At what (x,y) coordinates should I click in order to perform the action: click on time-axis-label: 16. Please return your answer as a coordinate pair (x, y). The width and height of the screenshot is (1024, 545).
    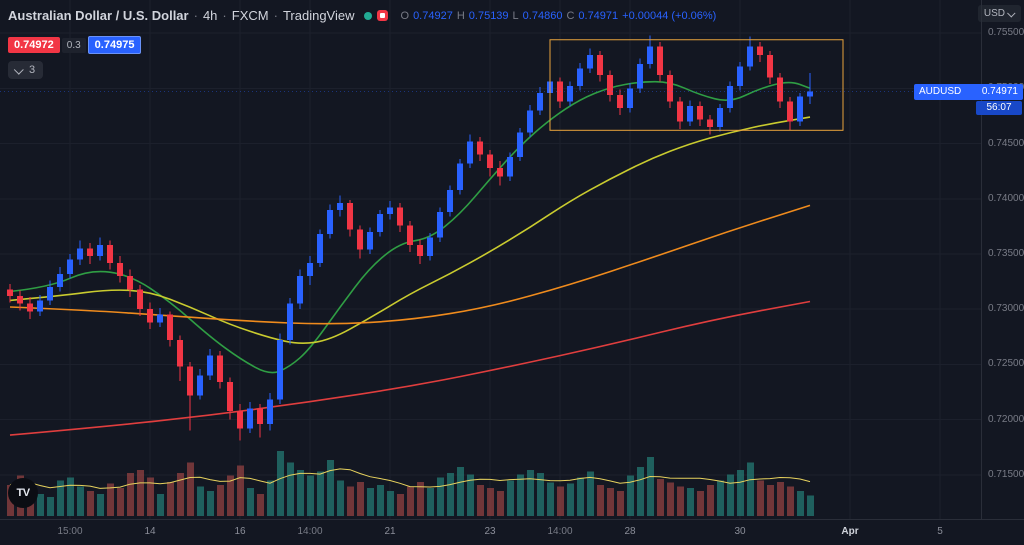
    Looking at the image, I should click on (240, 531).